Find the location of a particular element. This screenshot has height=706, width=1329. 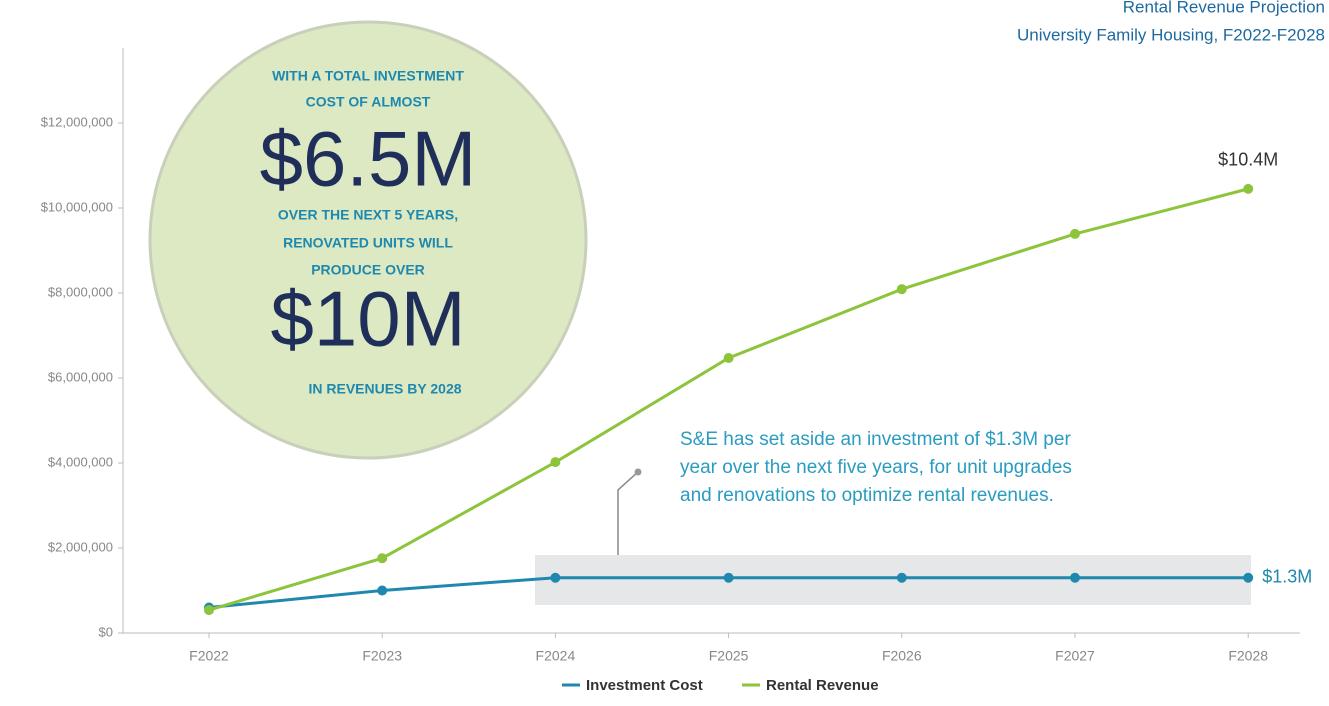

circle-text: OVER THE NEXT 5 YEARS, is located at coordinates (368, 215).